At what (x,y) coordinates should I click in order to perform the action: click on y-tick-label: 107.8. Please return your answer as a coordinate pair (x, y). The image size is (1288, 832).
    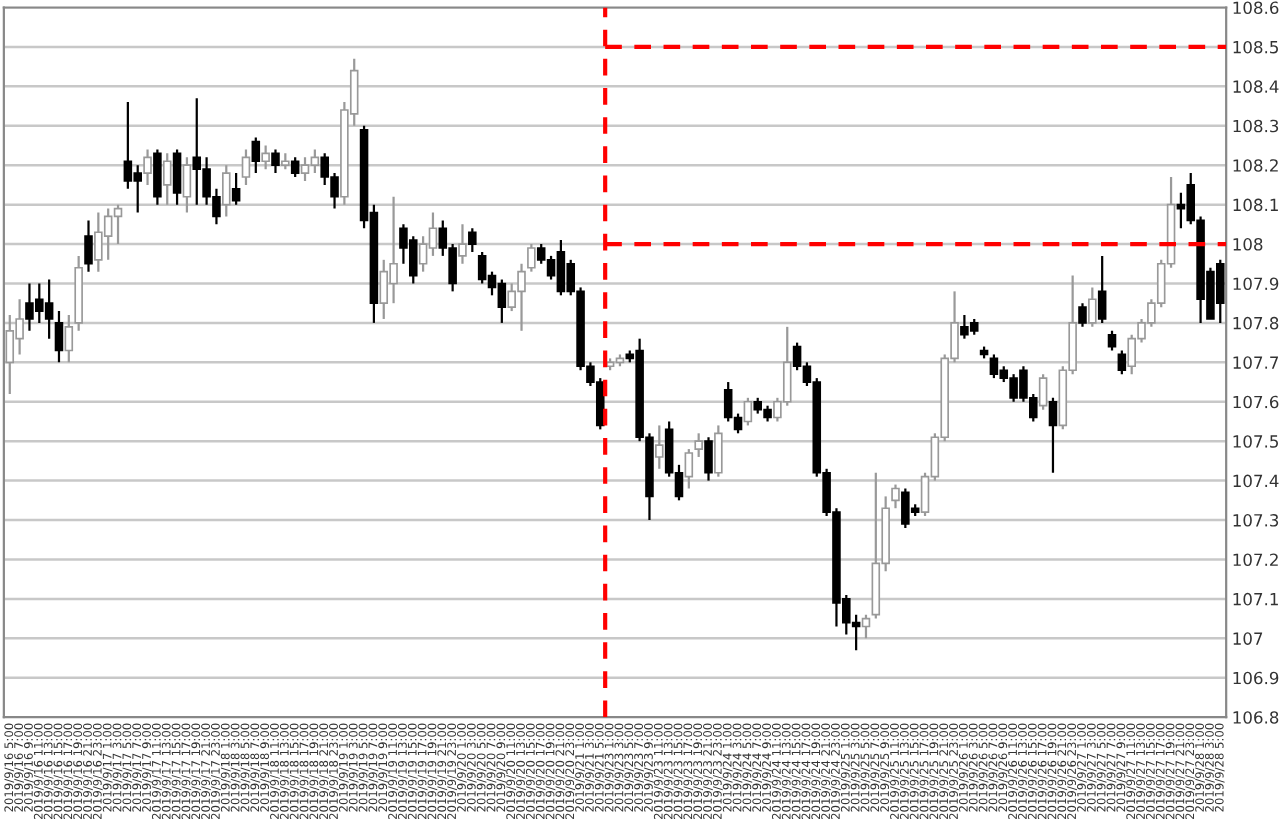
    Looking at the image, I should click on (1256, 323).